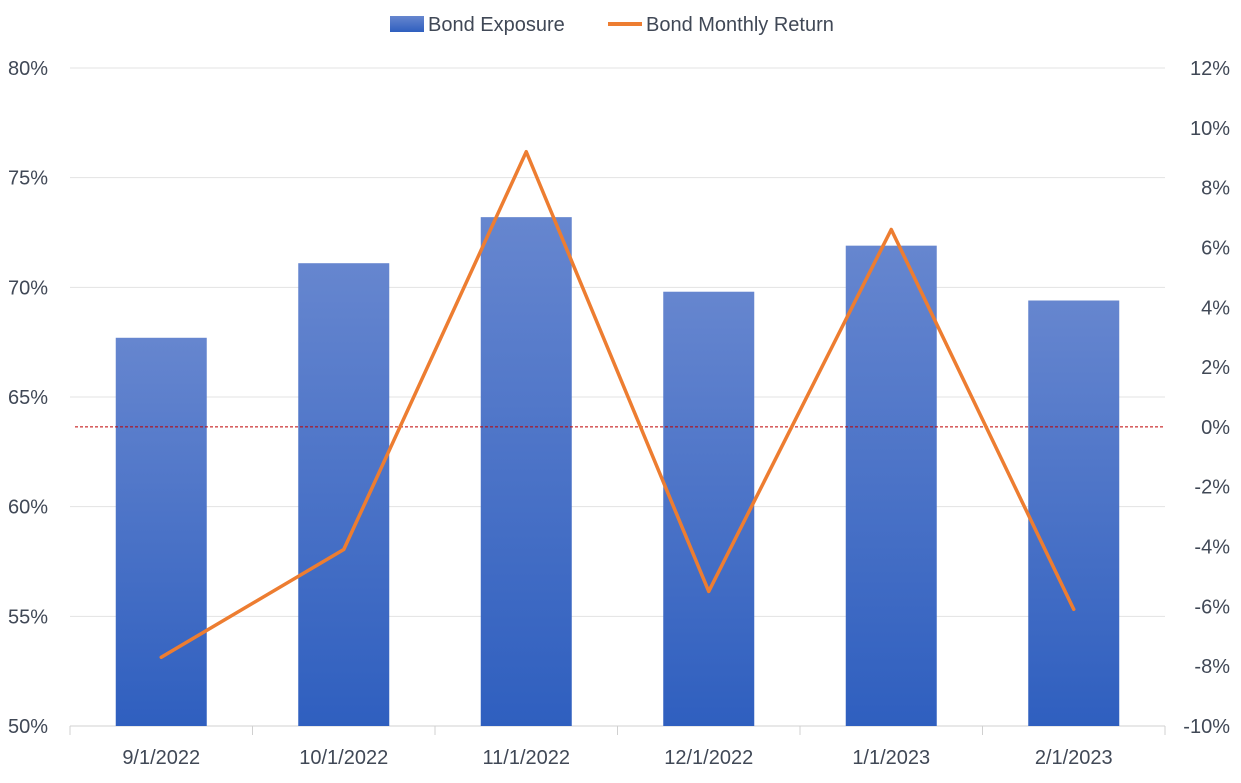  I want to click on left-axis-tick-label: 80%, so click(28, 69).